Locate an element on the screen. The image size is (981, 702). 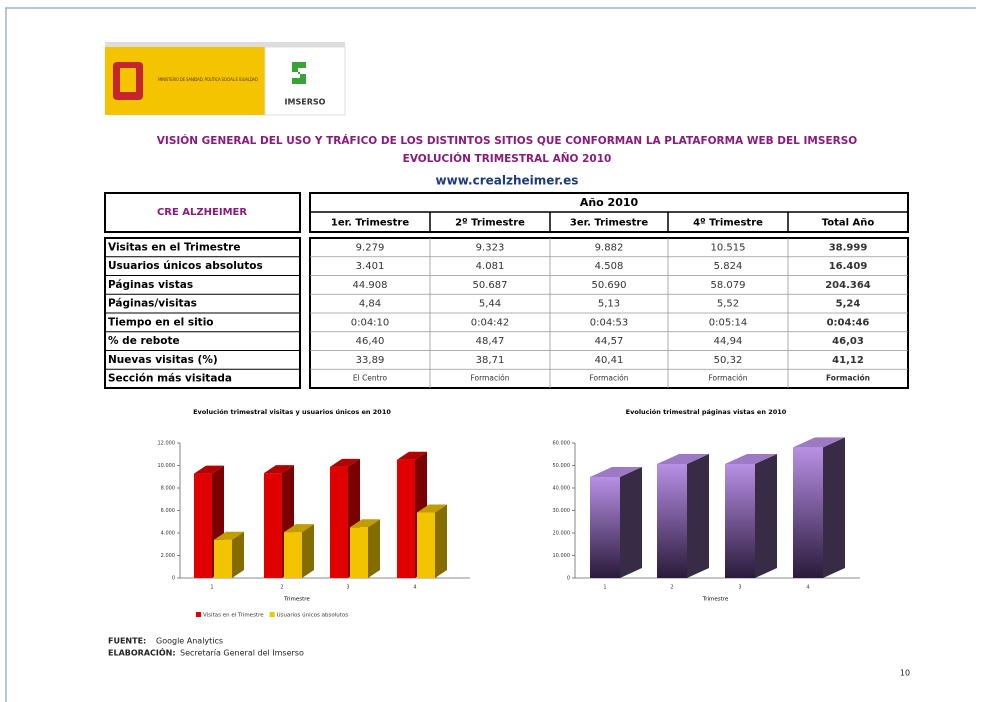
row-label: Tiempo en el sitio is located at coordinates (161, 322).